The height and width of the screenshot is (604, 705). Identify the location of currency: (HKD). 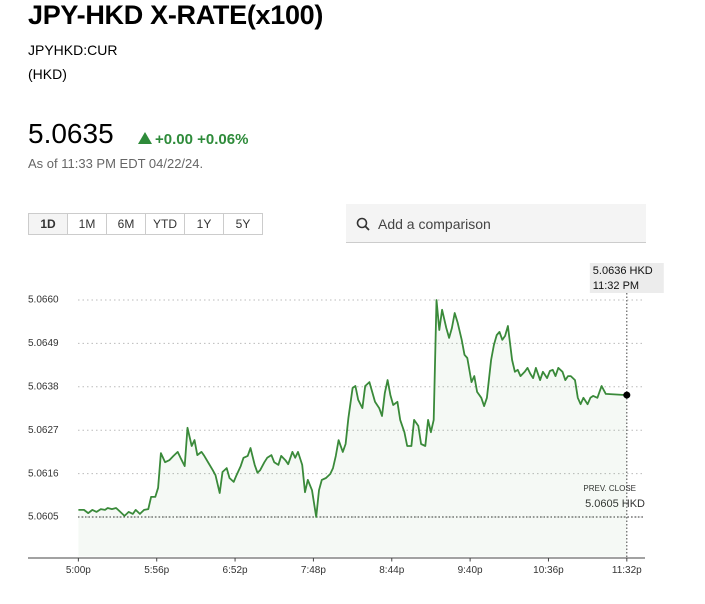
(47, 74).